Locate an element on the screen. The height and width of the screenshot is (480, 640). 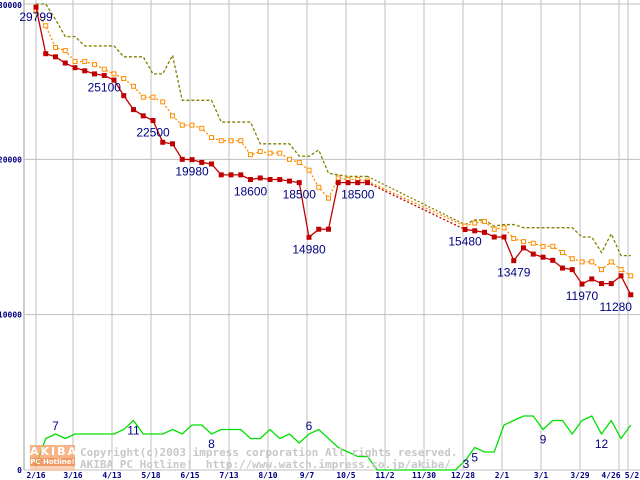
x-tick-label: 5/18 is located at coordinates (150, 475).